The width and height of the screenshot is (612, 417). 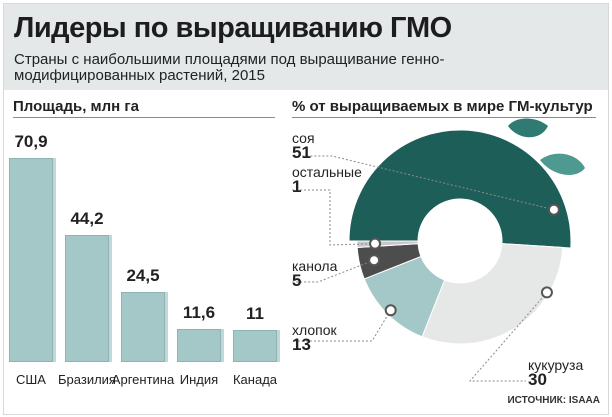 What do you see at coordinates (87, 218) in the screenshot?
I see `bar-value-label: 44,2` at bounding box center [87, 218].